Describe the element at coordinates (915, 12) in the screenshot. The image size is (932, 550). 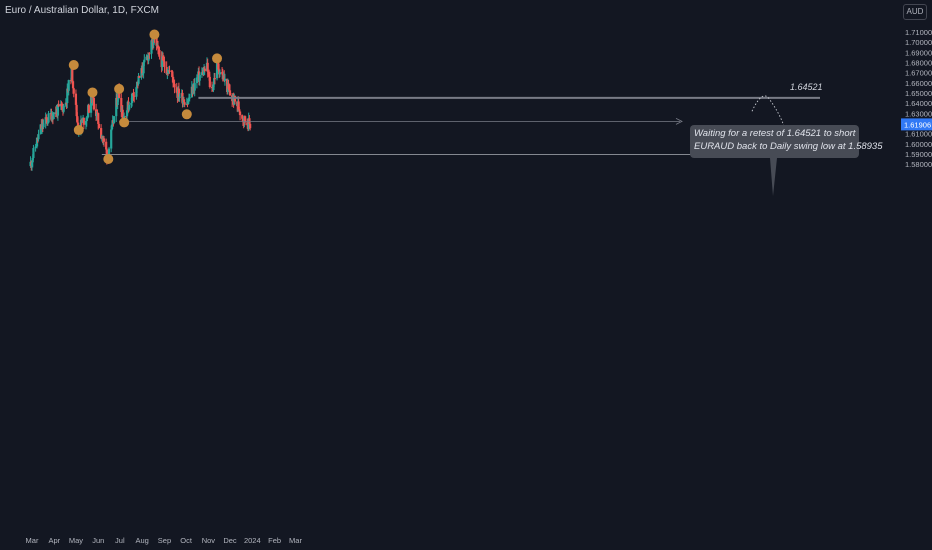
I see `currency-button: AUD` at that location.